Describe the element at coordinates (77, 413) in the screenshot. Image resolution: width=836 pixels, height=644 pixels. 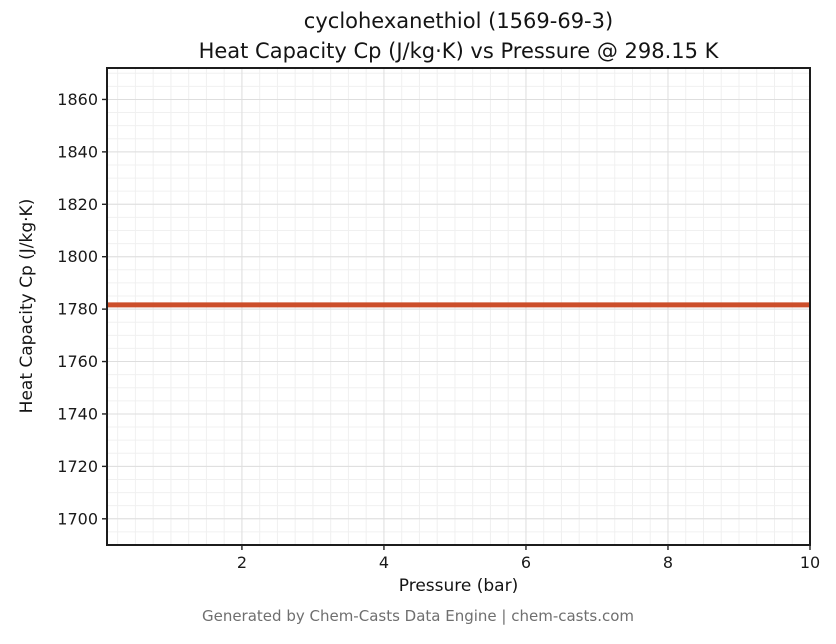
I see `y-tick-label: 1740` at that location.